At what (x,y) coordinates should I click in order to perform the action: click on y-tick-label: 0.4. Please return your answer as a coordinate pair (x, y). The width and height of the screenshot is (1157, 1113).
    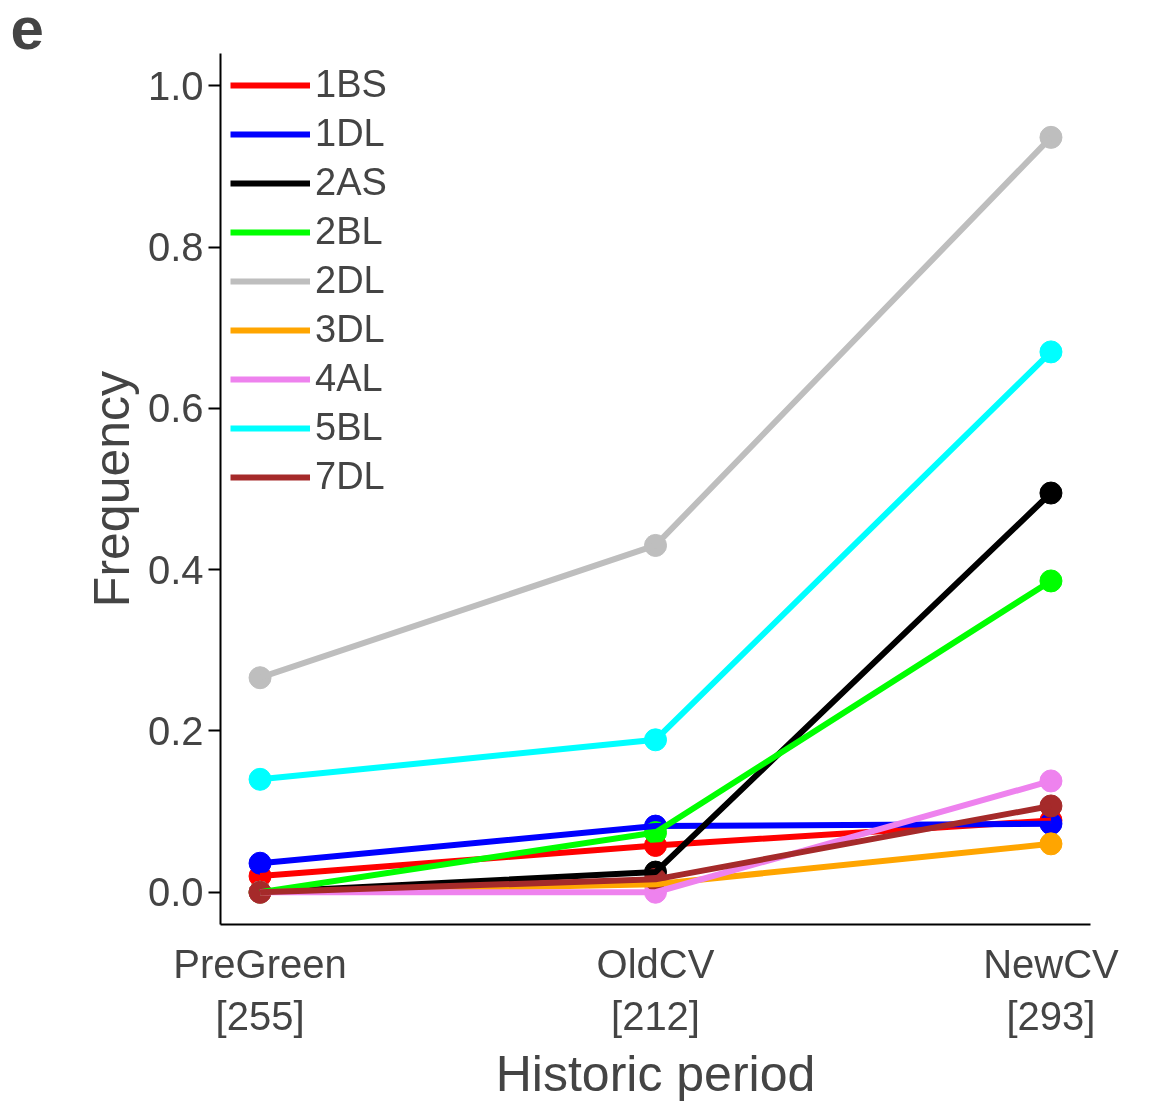
    Looking at the image, I should click on (175, 569).